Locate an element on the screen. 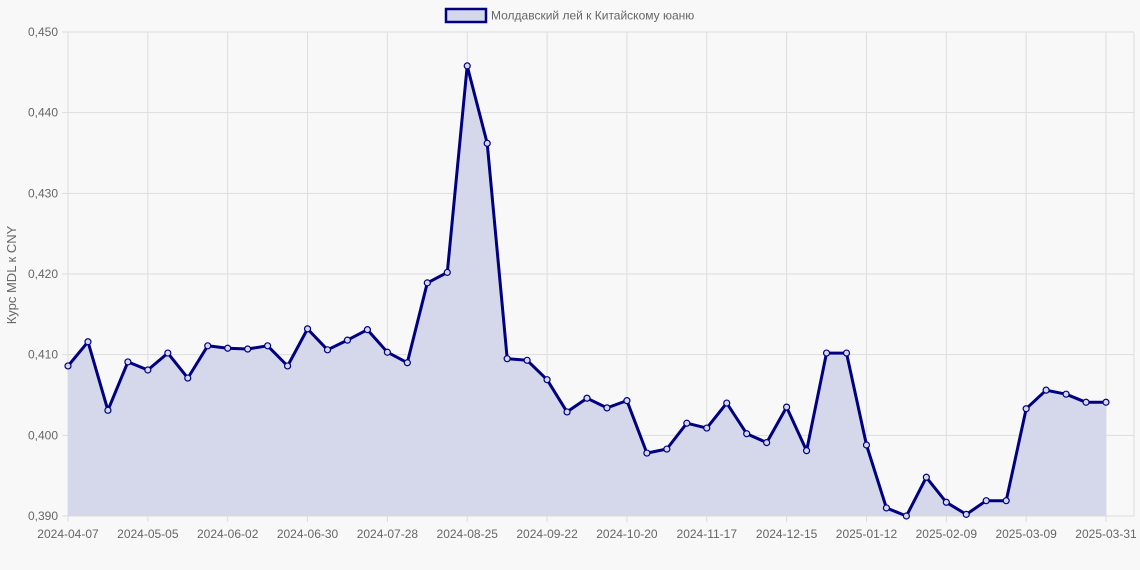 The image size is (1140, 570). y-axis-label: Курс MDL к CNY is located at coordinates (11, 274).